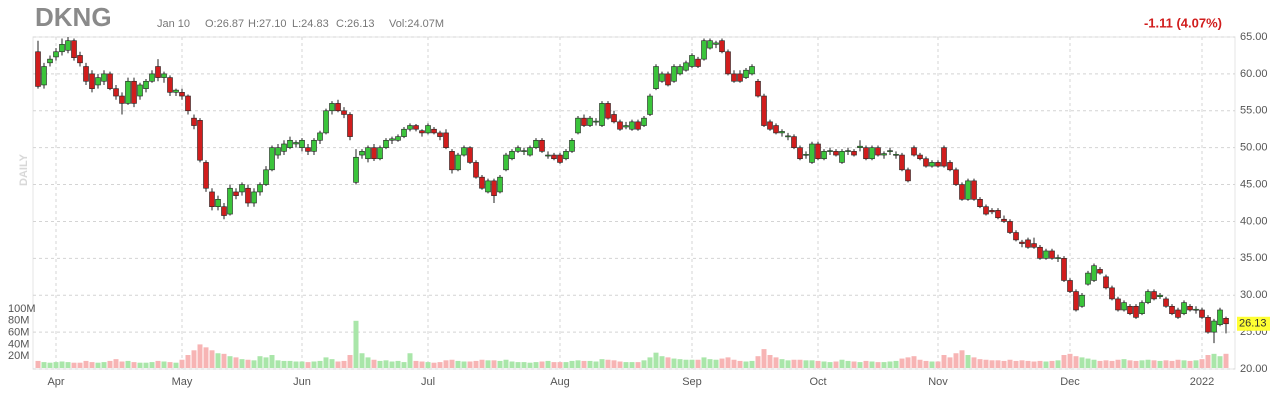 The image size is (1280, 400). What do you see at coordinates (24, 169) in the screenshot?
I see `axis-label: DAILY` at bounding box center [24, 169].